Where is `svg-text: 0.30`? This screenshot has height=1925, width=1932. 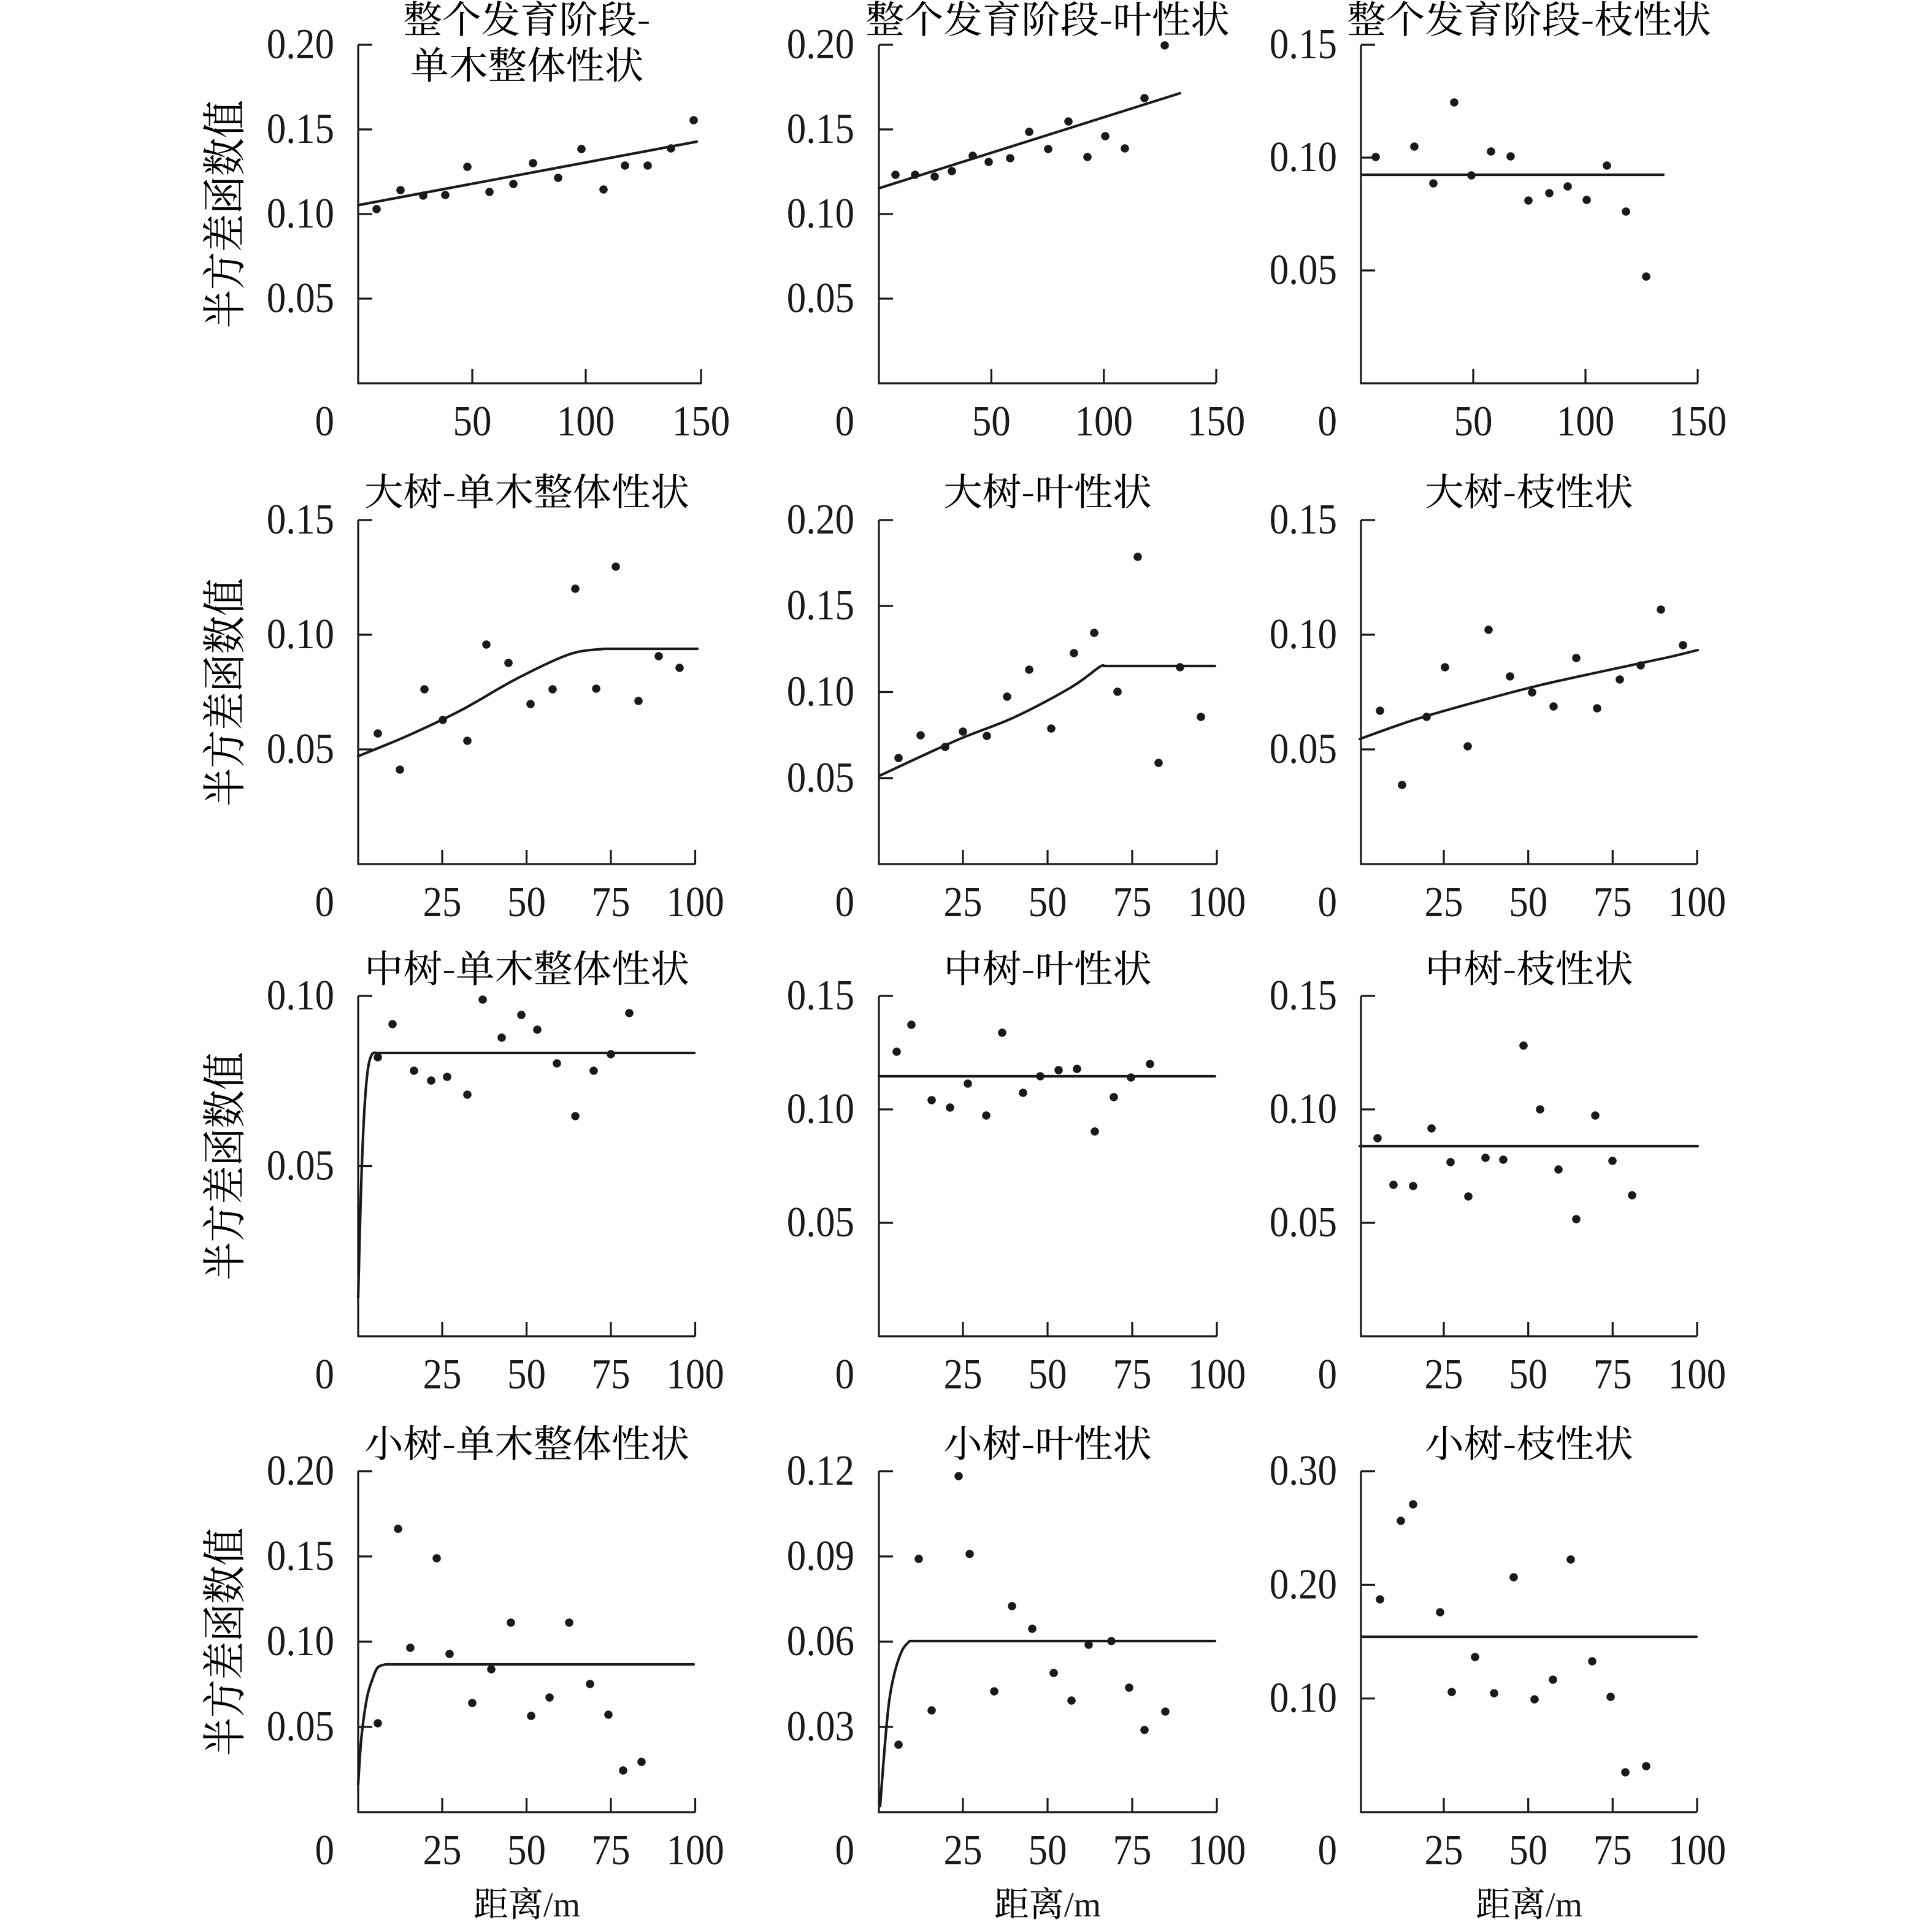
svg-text: 0.30 is located at coordinates (1303, 1470).